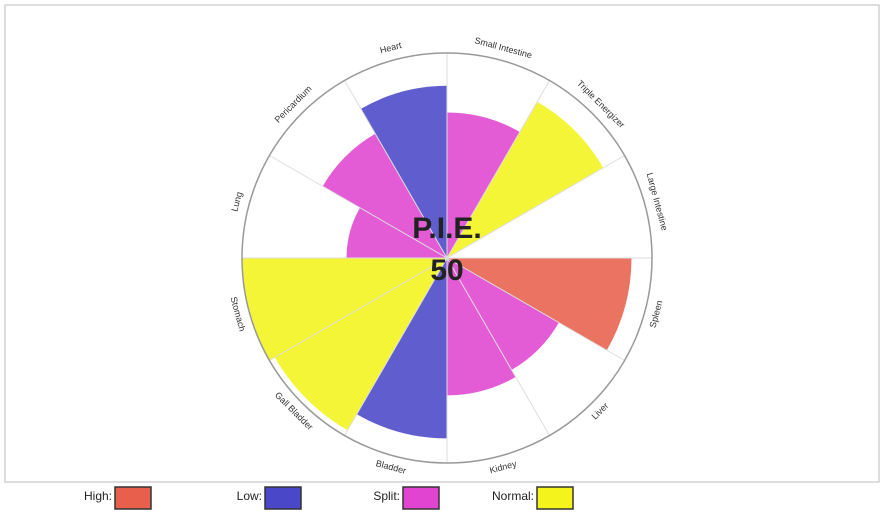 Image resolution: width=880 pixels, height=519 pixels. I want to click on center-label: P.I.E., so click(447, 228).